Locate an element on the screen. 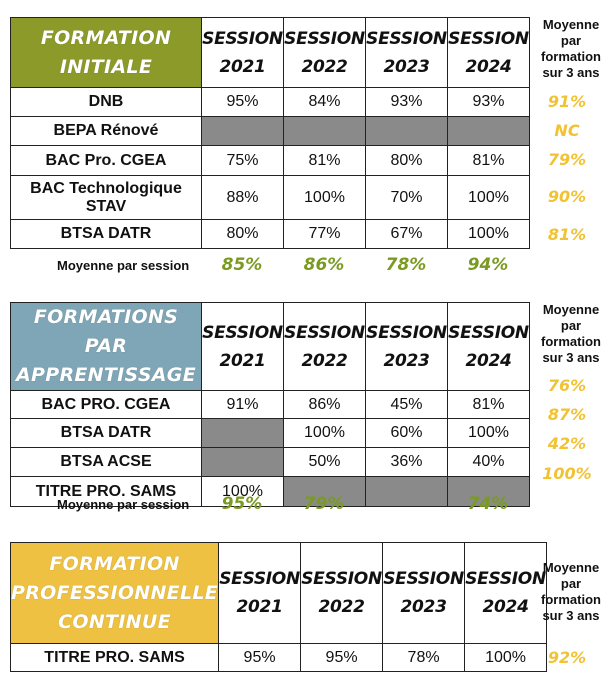  table-row: BEPA Rénové is located at coordinates (270, 131).